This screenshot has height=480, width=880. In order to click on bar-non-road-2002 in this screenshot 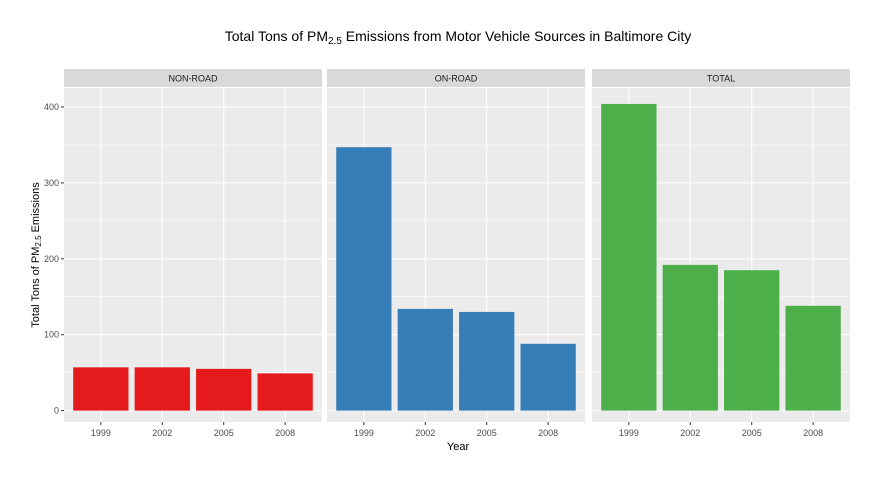, I will do `click(162, 389)`.